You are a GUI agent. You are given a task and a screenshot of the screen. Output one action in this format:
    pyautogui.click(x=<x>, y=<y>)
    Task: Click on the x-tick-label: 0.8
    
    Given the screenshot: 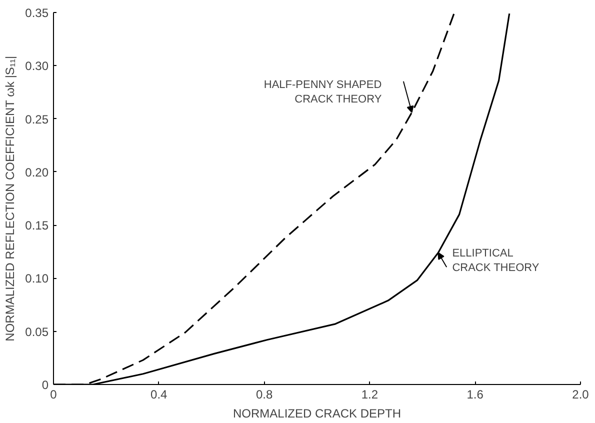 What is the action you would take?
    pyautogui.click(x=264, y=395)
    